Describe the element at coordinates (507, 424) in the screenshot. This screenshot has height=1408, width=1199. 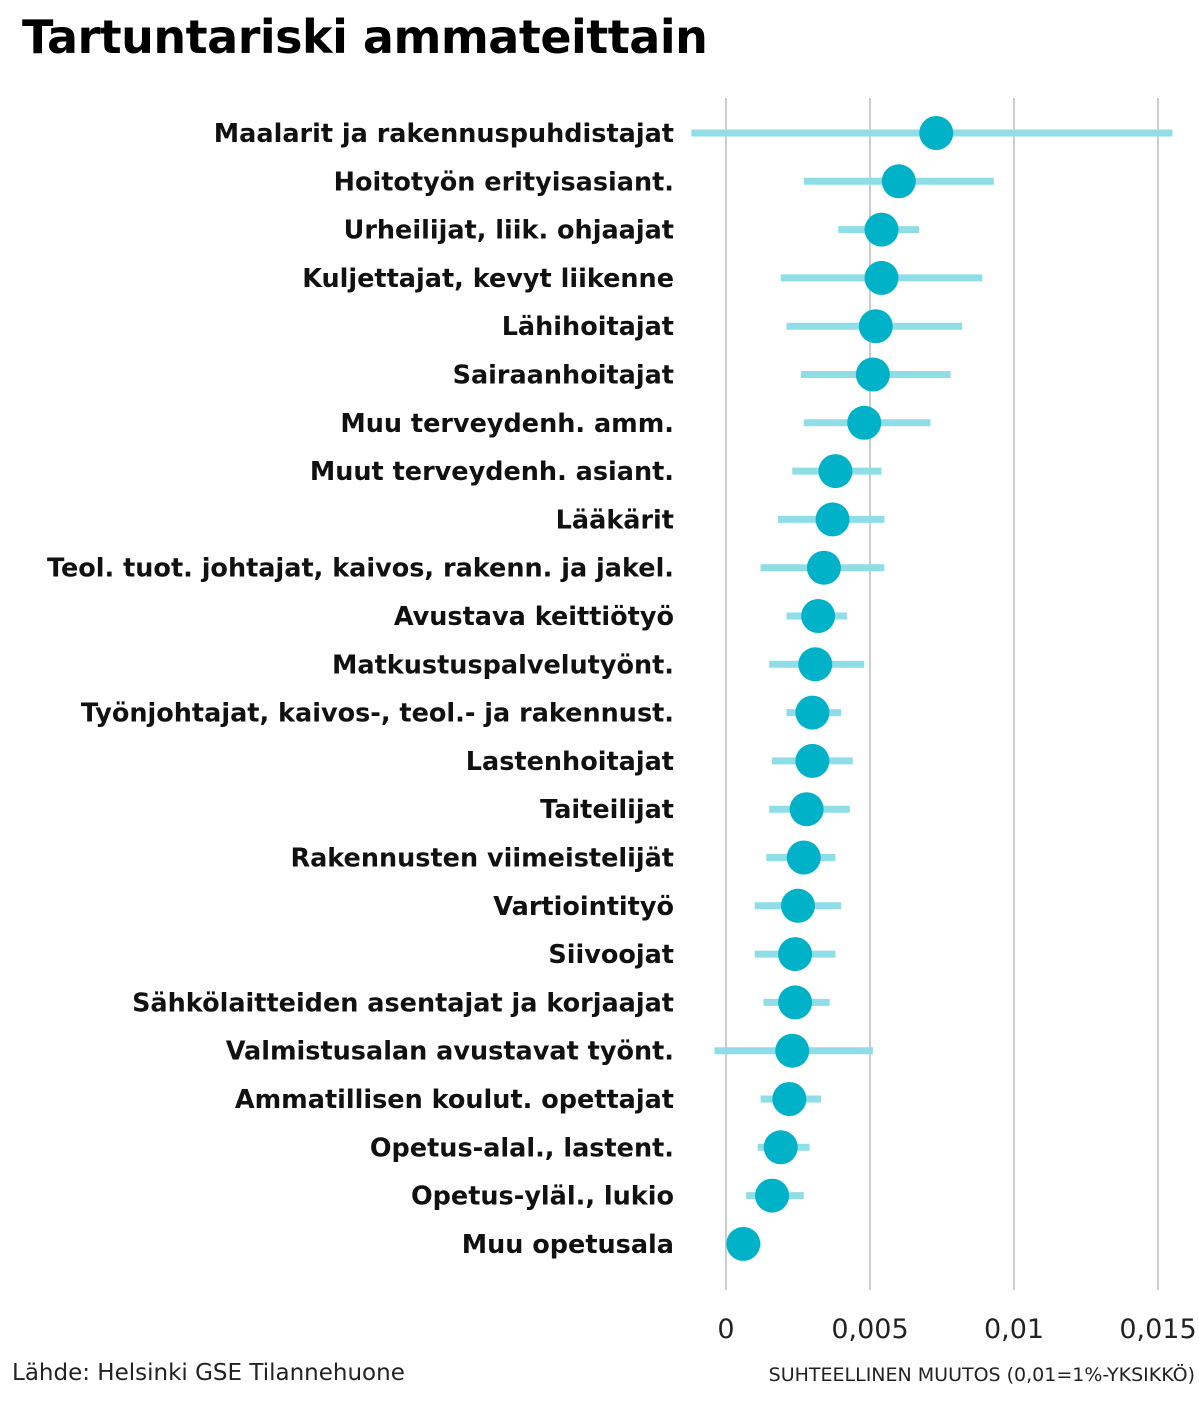
I see `category-label: Muu terveydenh. amm.` at that location.